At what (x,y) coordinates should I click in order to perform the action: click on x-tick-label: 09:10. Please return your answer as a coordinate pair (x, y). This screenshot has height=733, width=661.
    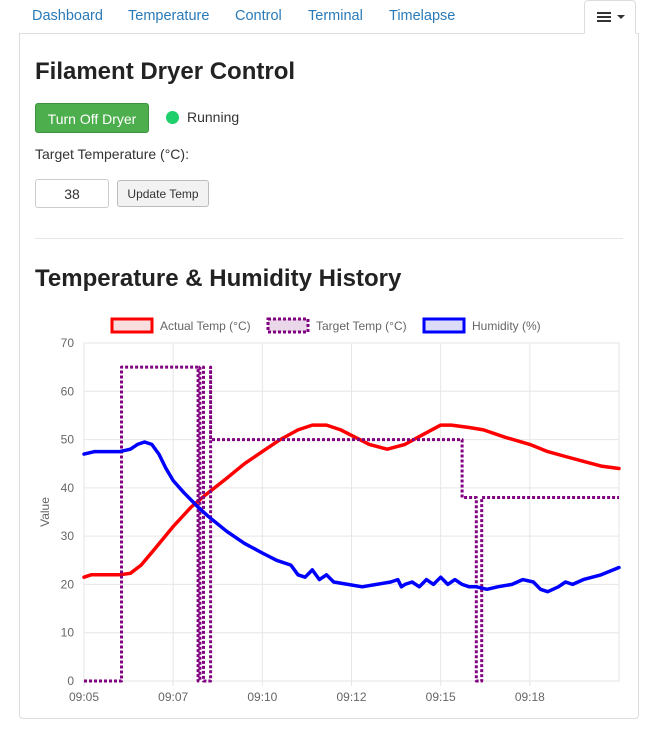
    Looking at the image, I should click on (262, 697).